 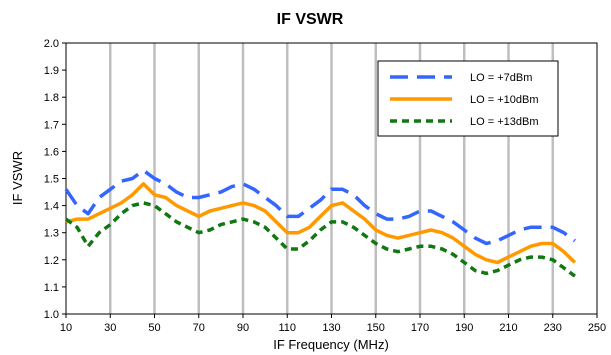 What do you see at coordinates (310, 19) in the screenshot?
I see `chart-title: IF VSWR` at bounding box center [310, 19].